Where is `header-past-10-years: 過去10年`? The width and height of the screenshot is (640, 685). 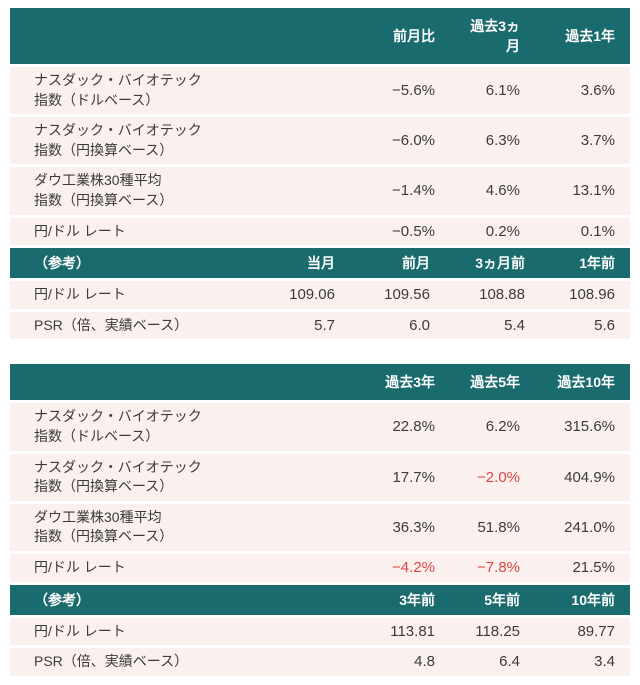
header-past-10-years: 過去10年 is located at coordinates (582, 384).